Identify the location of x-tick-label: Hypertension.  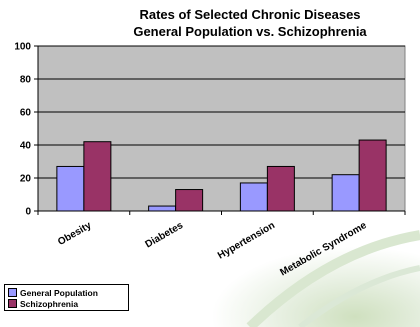
(246, 240).